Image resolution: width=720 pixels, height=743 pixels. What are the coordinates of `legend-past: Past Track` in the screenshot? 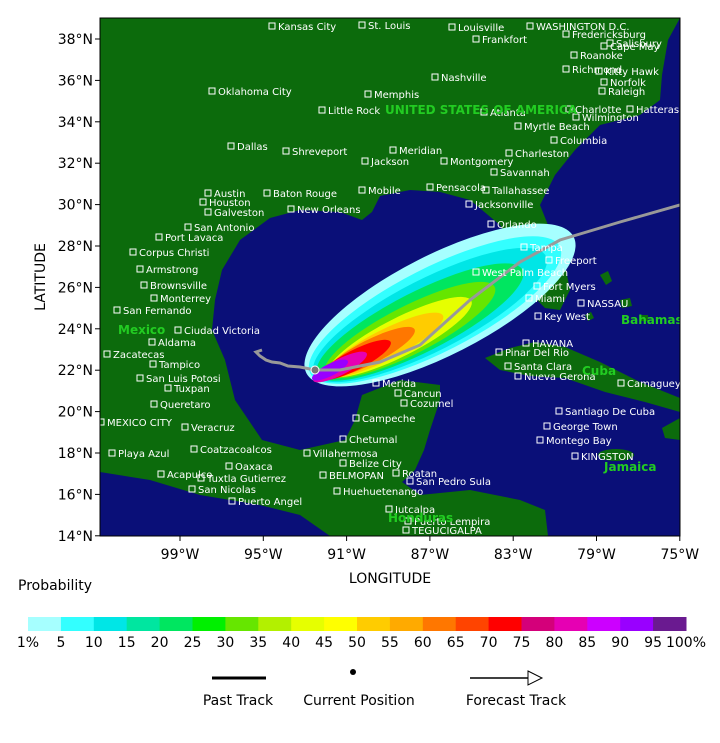 It's located at (238, 701).